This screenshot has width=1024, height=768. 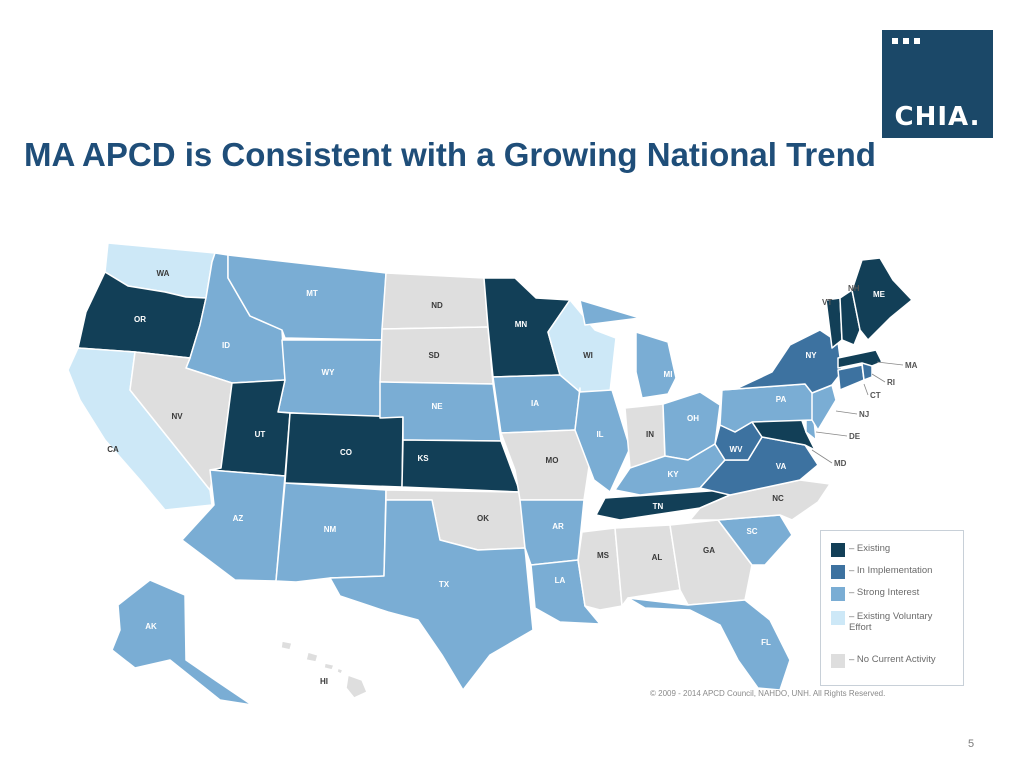 I want to click on state-label-co: CO, so click(x=346, y=452).